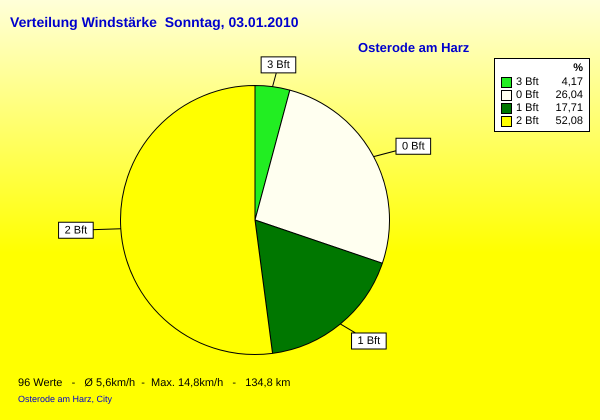 The width and height of the screenshot is (600, 420). I want to click on slice-label: 3 Bft, so click(278, 64).